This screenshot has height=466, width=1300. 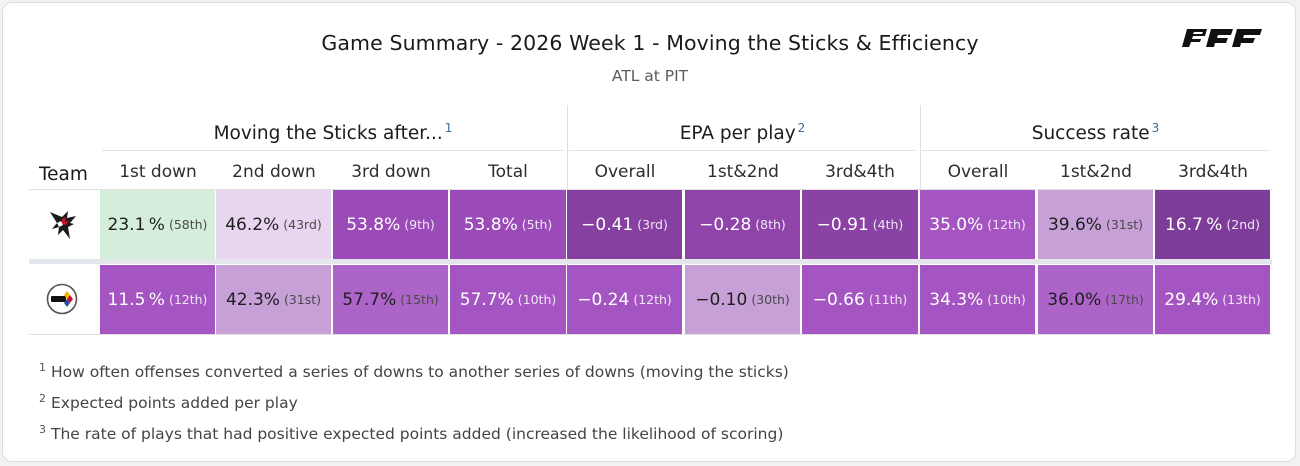 I want to click on stat-cell: 34.3% (10th), so click(x=977, y=299).